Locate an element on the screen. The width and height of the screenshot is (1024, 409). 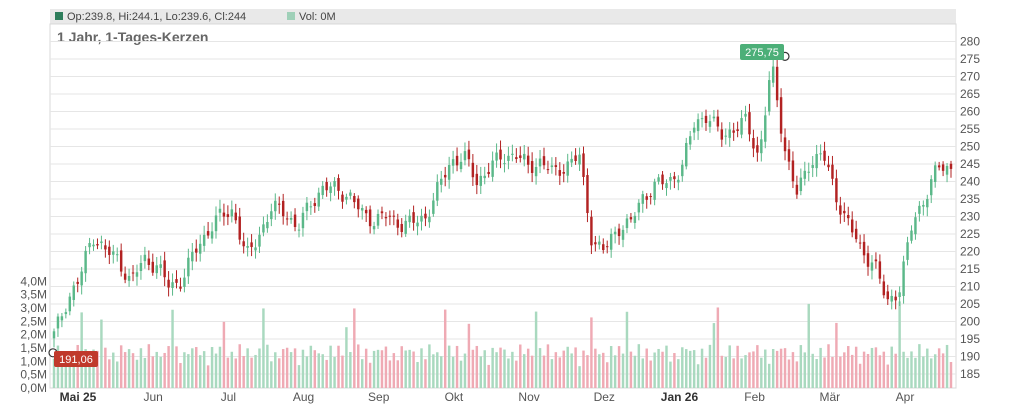
price-tick-label: 240 is located at coordinates (970, 182).